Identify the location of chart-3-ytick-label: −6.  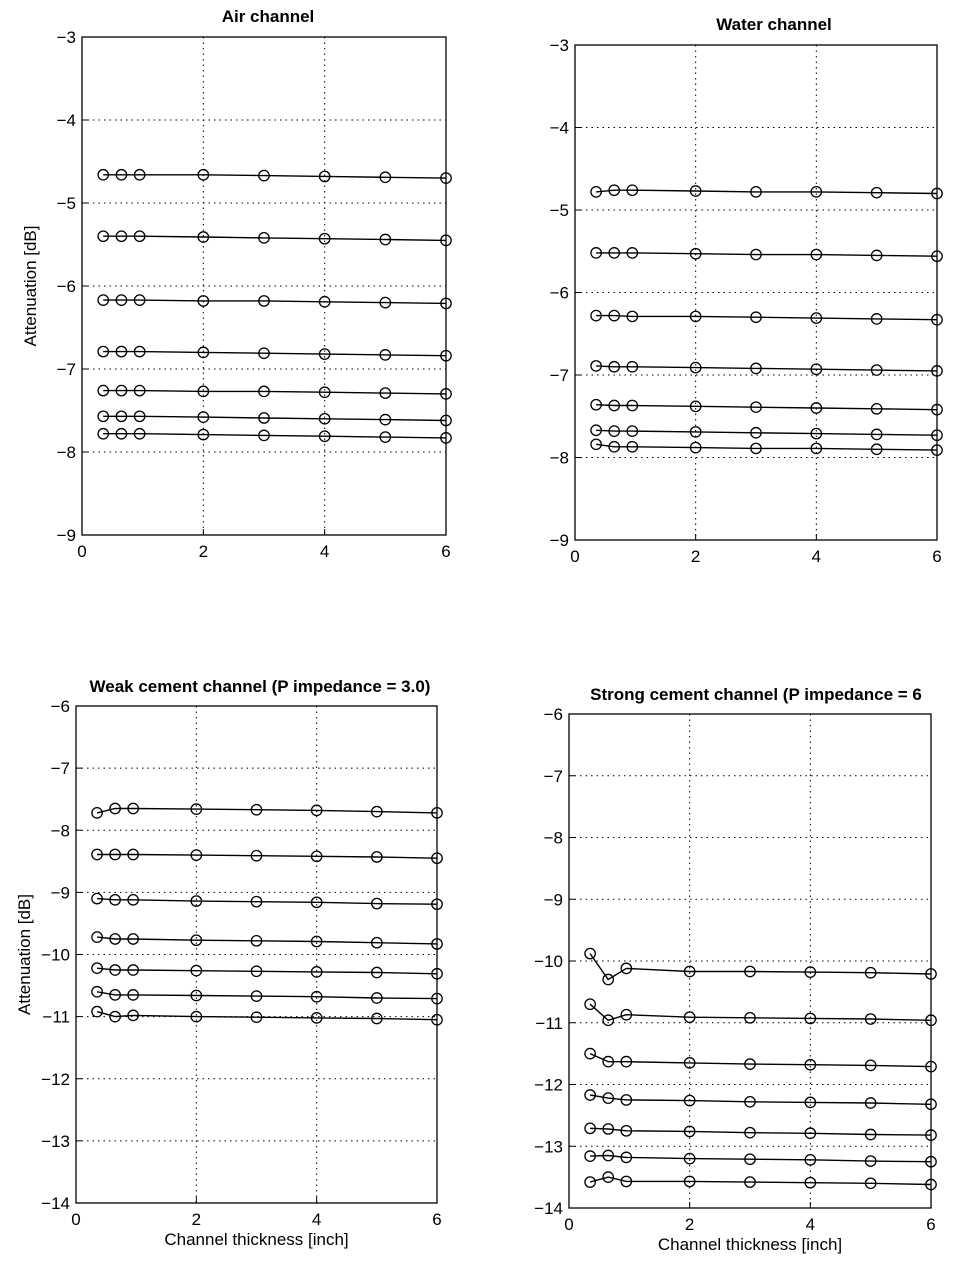
(60, 706).